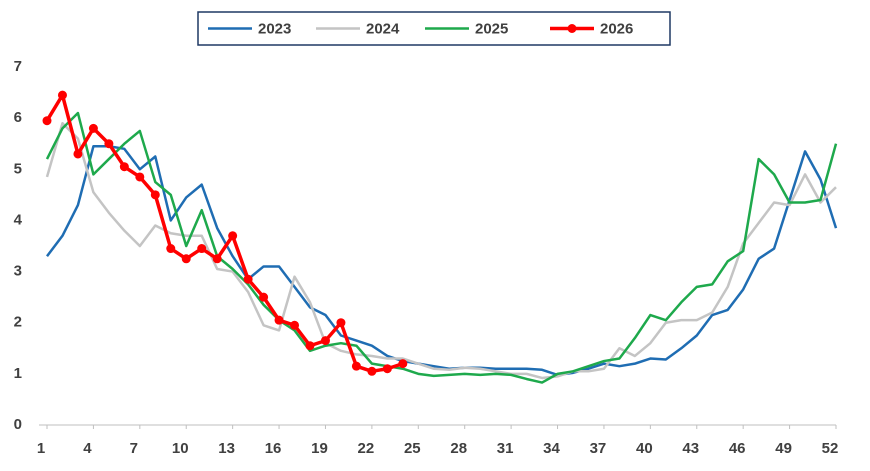 This screenshot has height=471, width=870. What do you see at coordinates (737, 448) in the screenshot?
I see `x-tick-label: 46` at bounding box center [737, 448].